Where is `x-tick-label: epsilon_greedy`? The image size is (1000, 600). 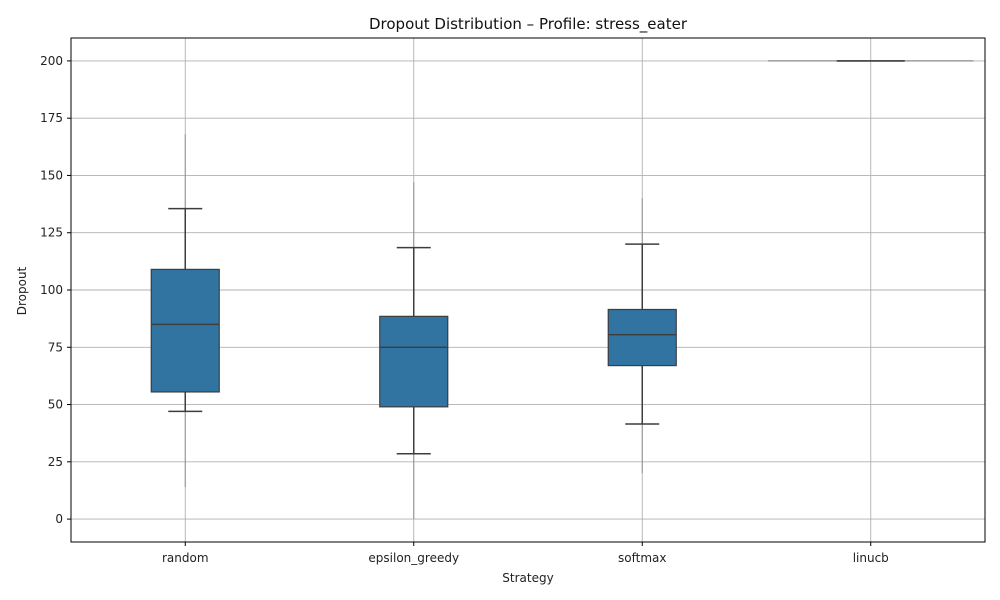
x-tick-label: epsilon_greedy is located at coordinates (413, 558).